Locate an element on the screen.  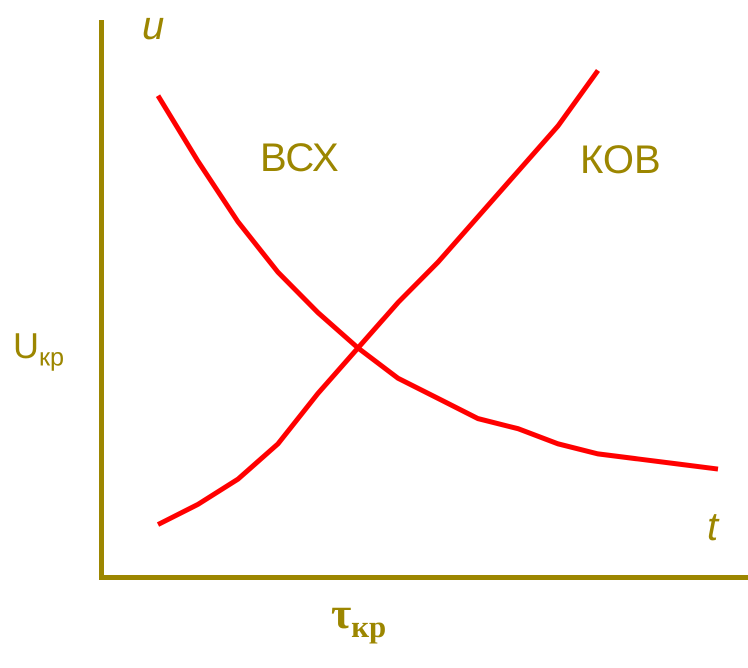
x-axis-title: t is located at coordinates (713, 527).